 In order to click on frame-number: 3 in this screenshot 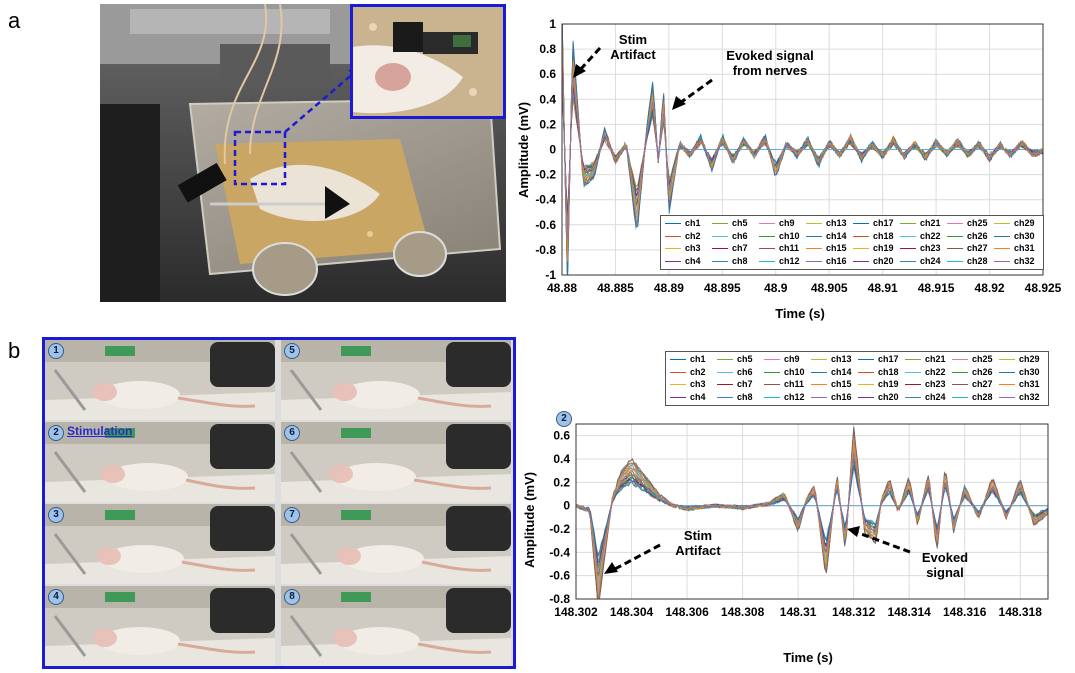, I will do `click(56, 515)`.